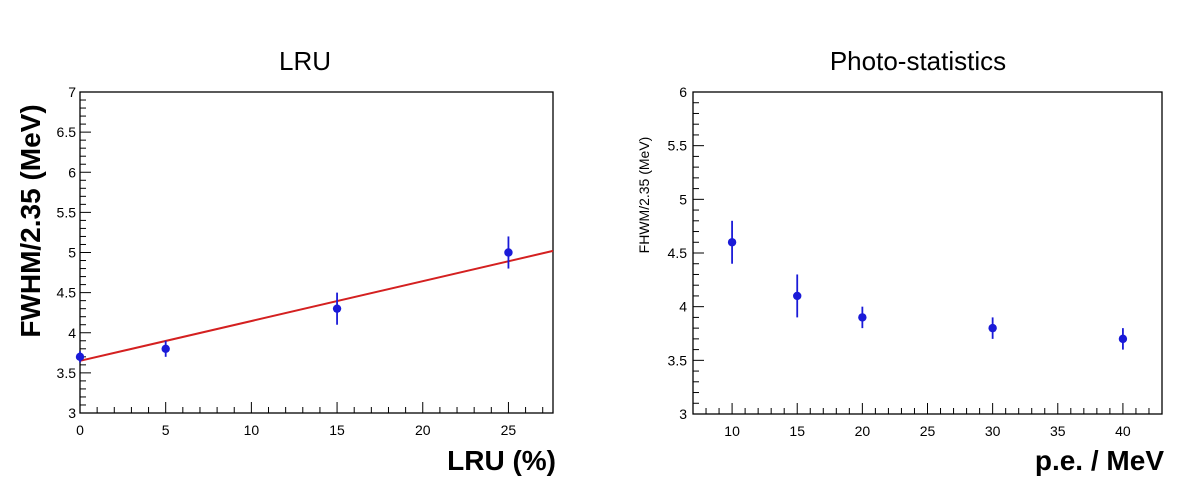 This screenshot has width=1179, height=489. What do you see at coordinates (305, 61) in the screenshot?
I see `chart-title: LRU` at bounding box center [305, 61].